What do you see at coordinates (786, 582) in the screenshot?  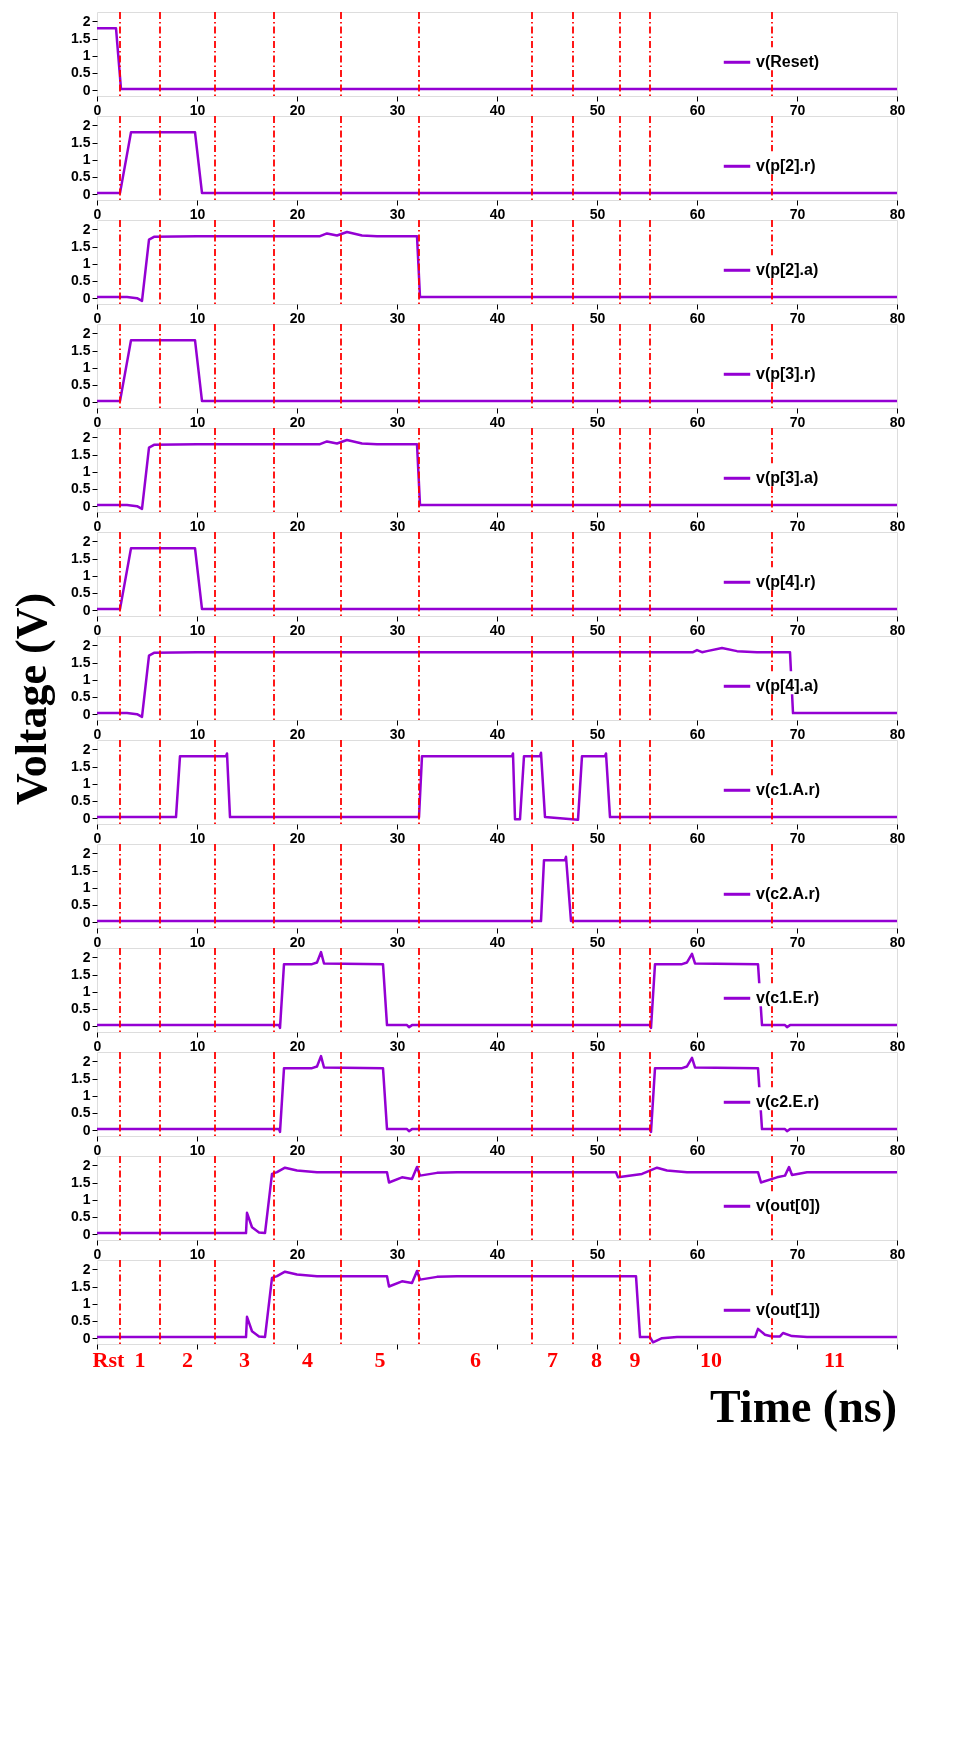 I see `legend-label: v(p[4].r)` at bounding box center [786, 582].